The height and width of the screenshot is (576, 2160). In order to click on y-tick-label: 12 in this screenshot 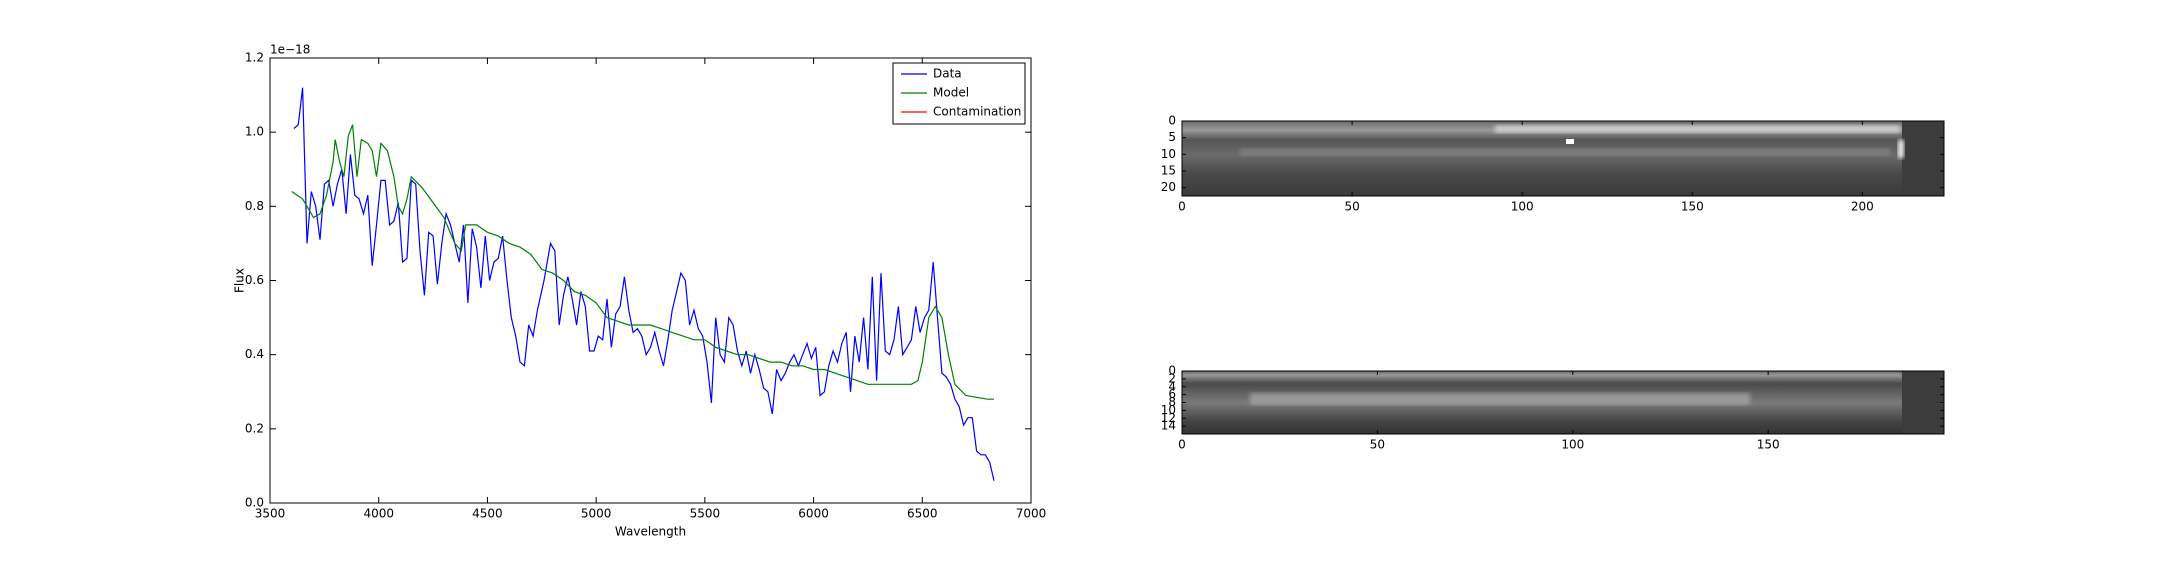, I will do `click(1168, 418)`.